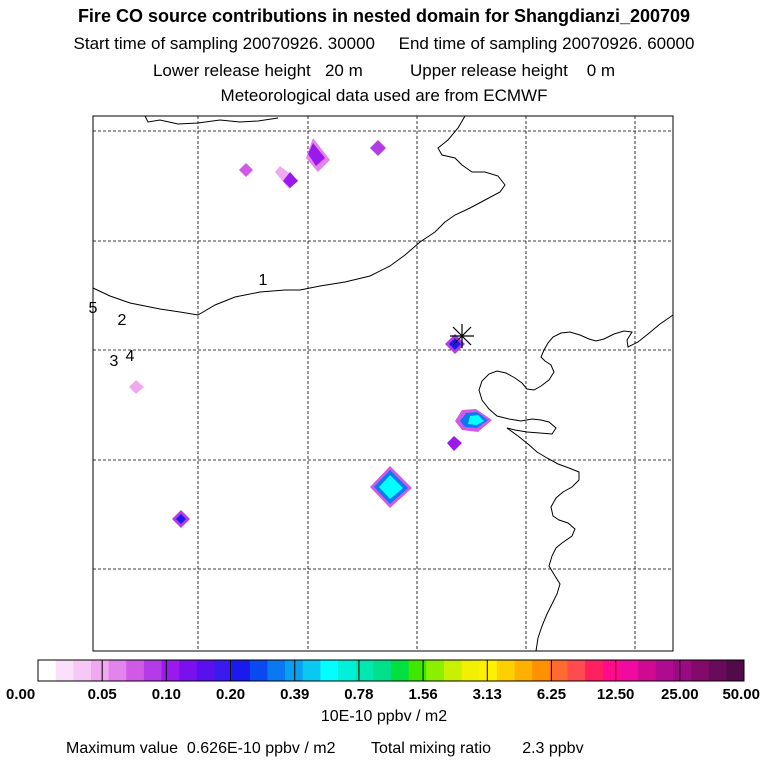 Image resolution: width=768 pixels, height=768 pixels. What do you see at coordinates (546, 43) in the screenshot?
I see `end-time-label: End time of sampling 20070926. 60000` at bounding box center [546, 43].